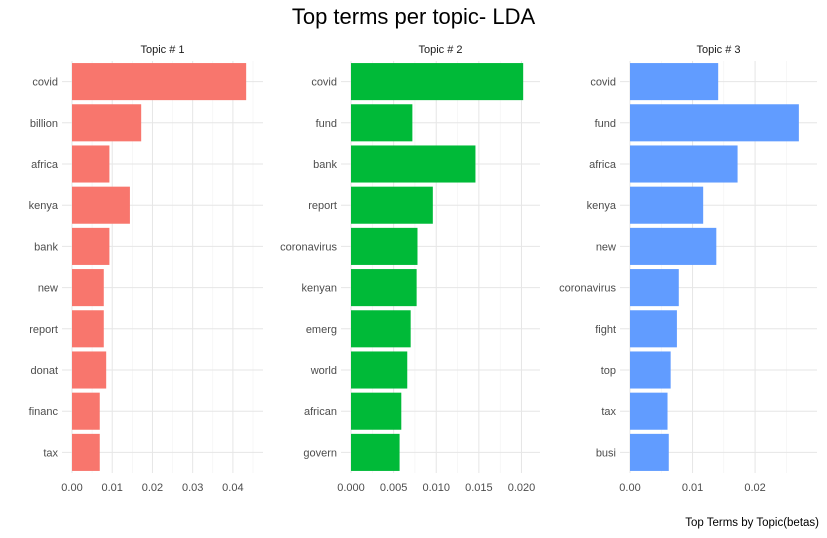  I want to click on bar-busi, so click(649, 452).